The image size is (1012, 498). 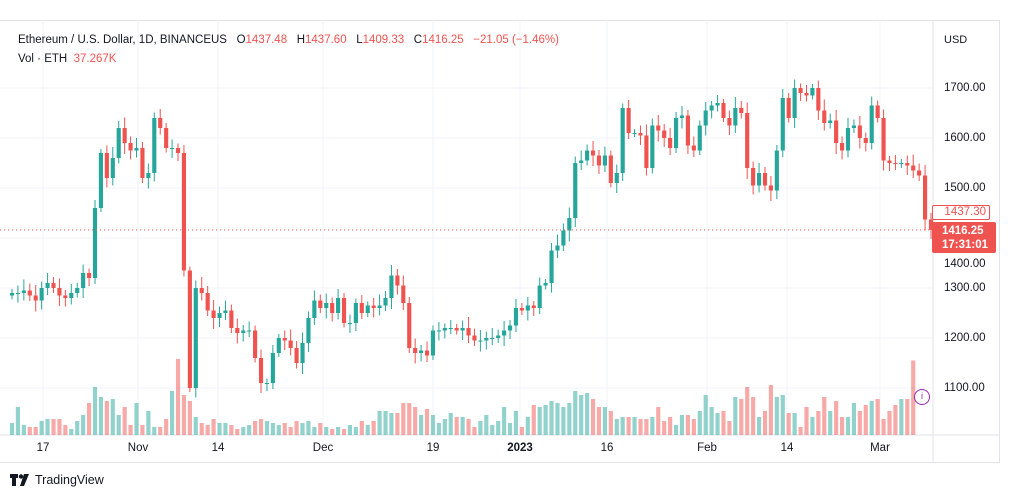 I want to click on time-tick-label: 19, so click(x=433, y=448).